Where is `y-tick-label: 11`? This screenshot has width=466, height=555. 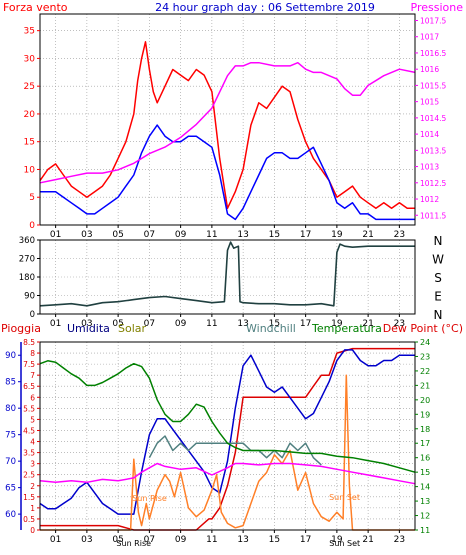 y-tick-label: 11 is located at coordinates (425, 530).